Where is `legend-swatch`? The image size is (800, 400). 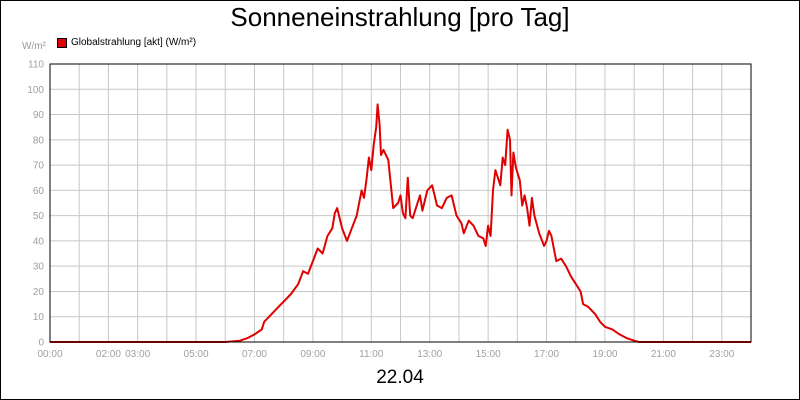
legend-swatch is located at coordinates (62, 42).